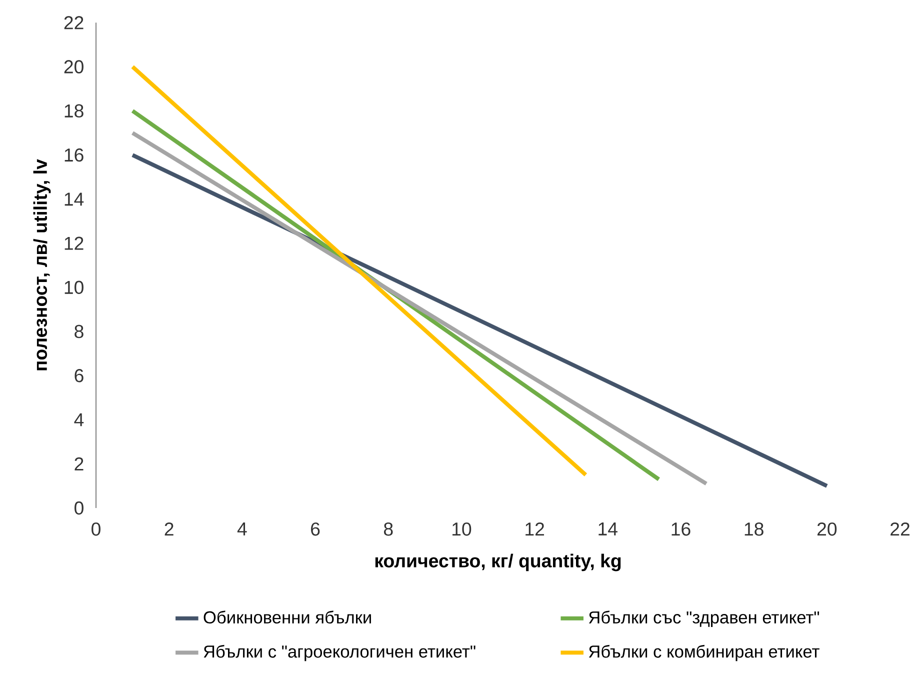  What do you see at coordinates (169, 529) in the screenshot?
I see `x-tick-label: 2` at bounding box center [169, 529].